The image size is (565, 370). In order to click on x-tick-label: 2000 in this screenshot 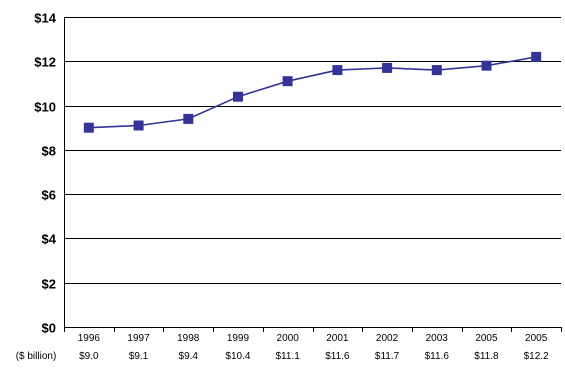, I will do `click(288, 338)`.